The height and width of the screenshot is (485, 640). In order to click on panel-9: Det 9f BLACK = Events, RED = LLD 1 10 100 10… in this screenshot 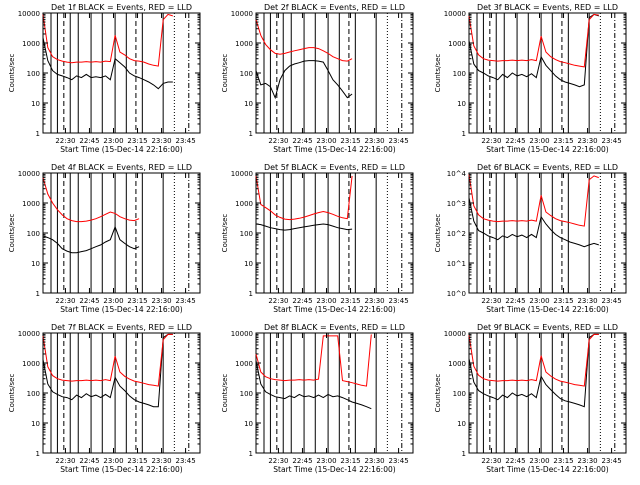, I will do `click(530, 398)`.